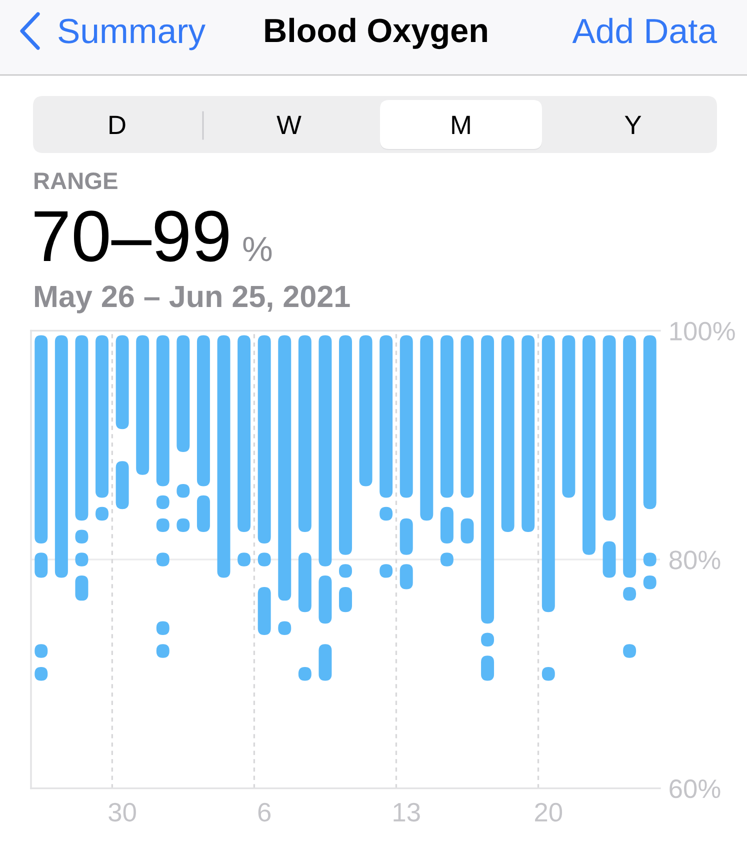 The image size is (747, 848). I want to click on text: M, so click(461, 125).